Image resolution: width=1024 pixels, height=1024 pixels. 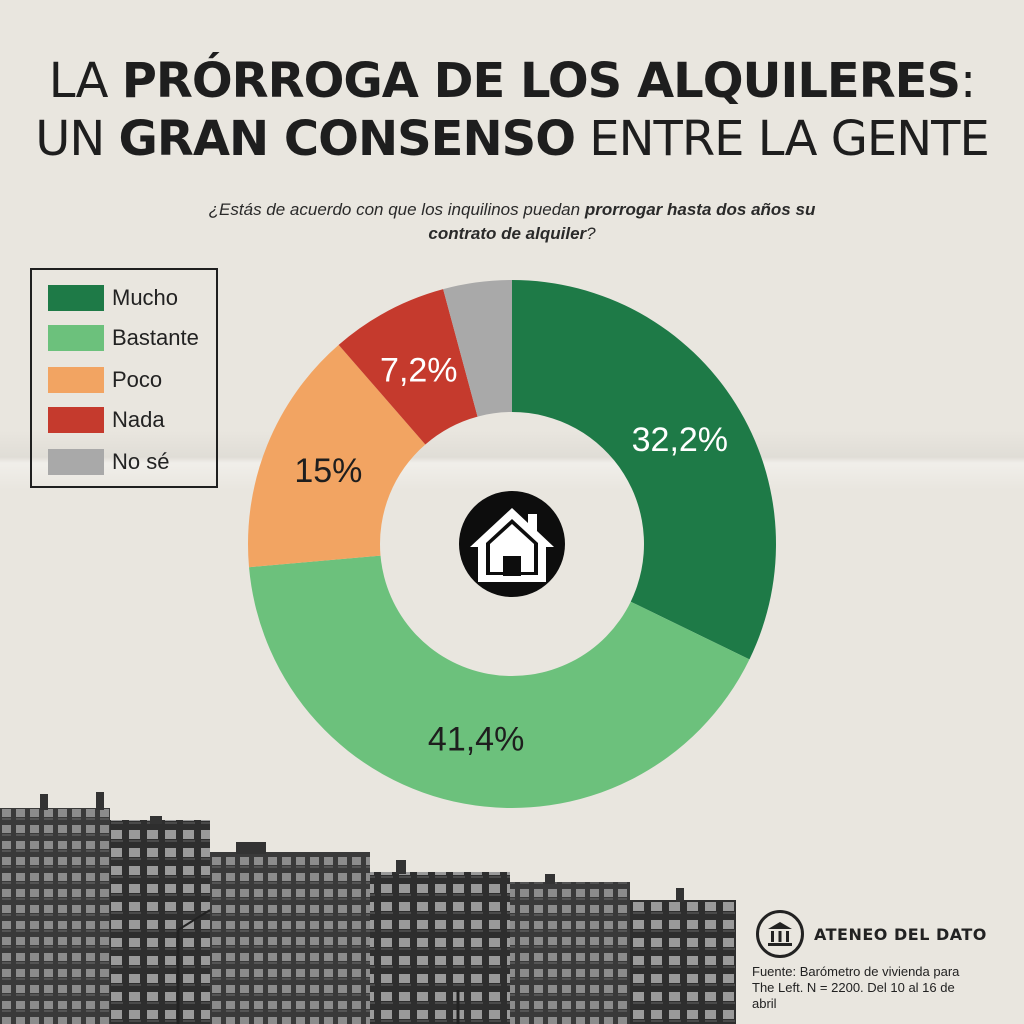 I want to click on legend-item: Nada, so click(x=106, y=420).